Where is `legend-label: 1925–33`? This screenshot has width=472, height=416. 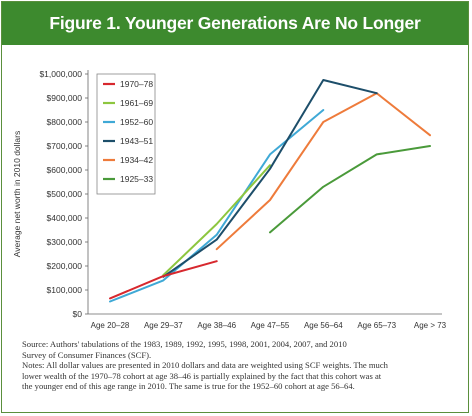
legend-label: 1925–33 is located at coordinates (136, 179).